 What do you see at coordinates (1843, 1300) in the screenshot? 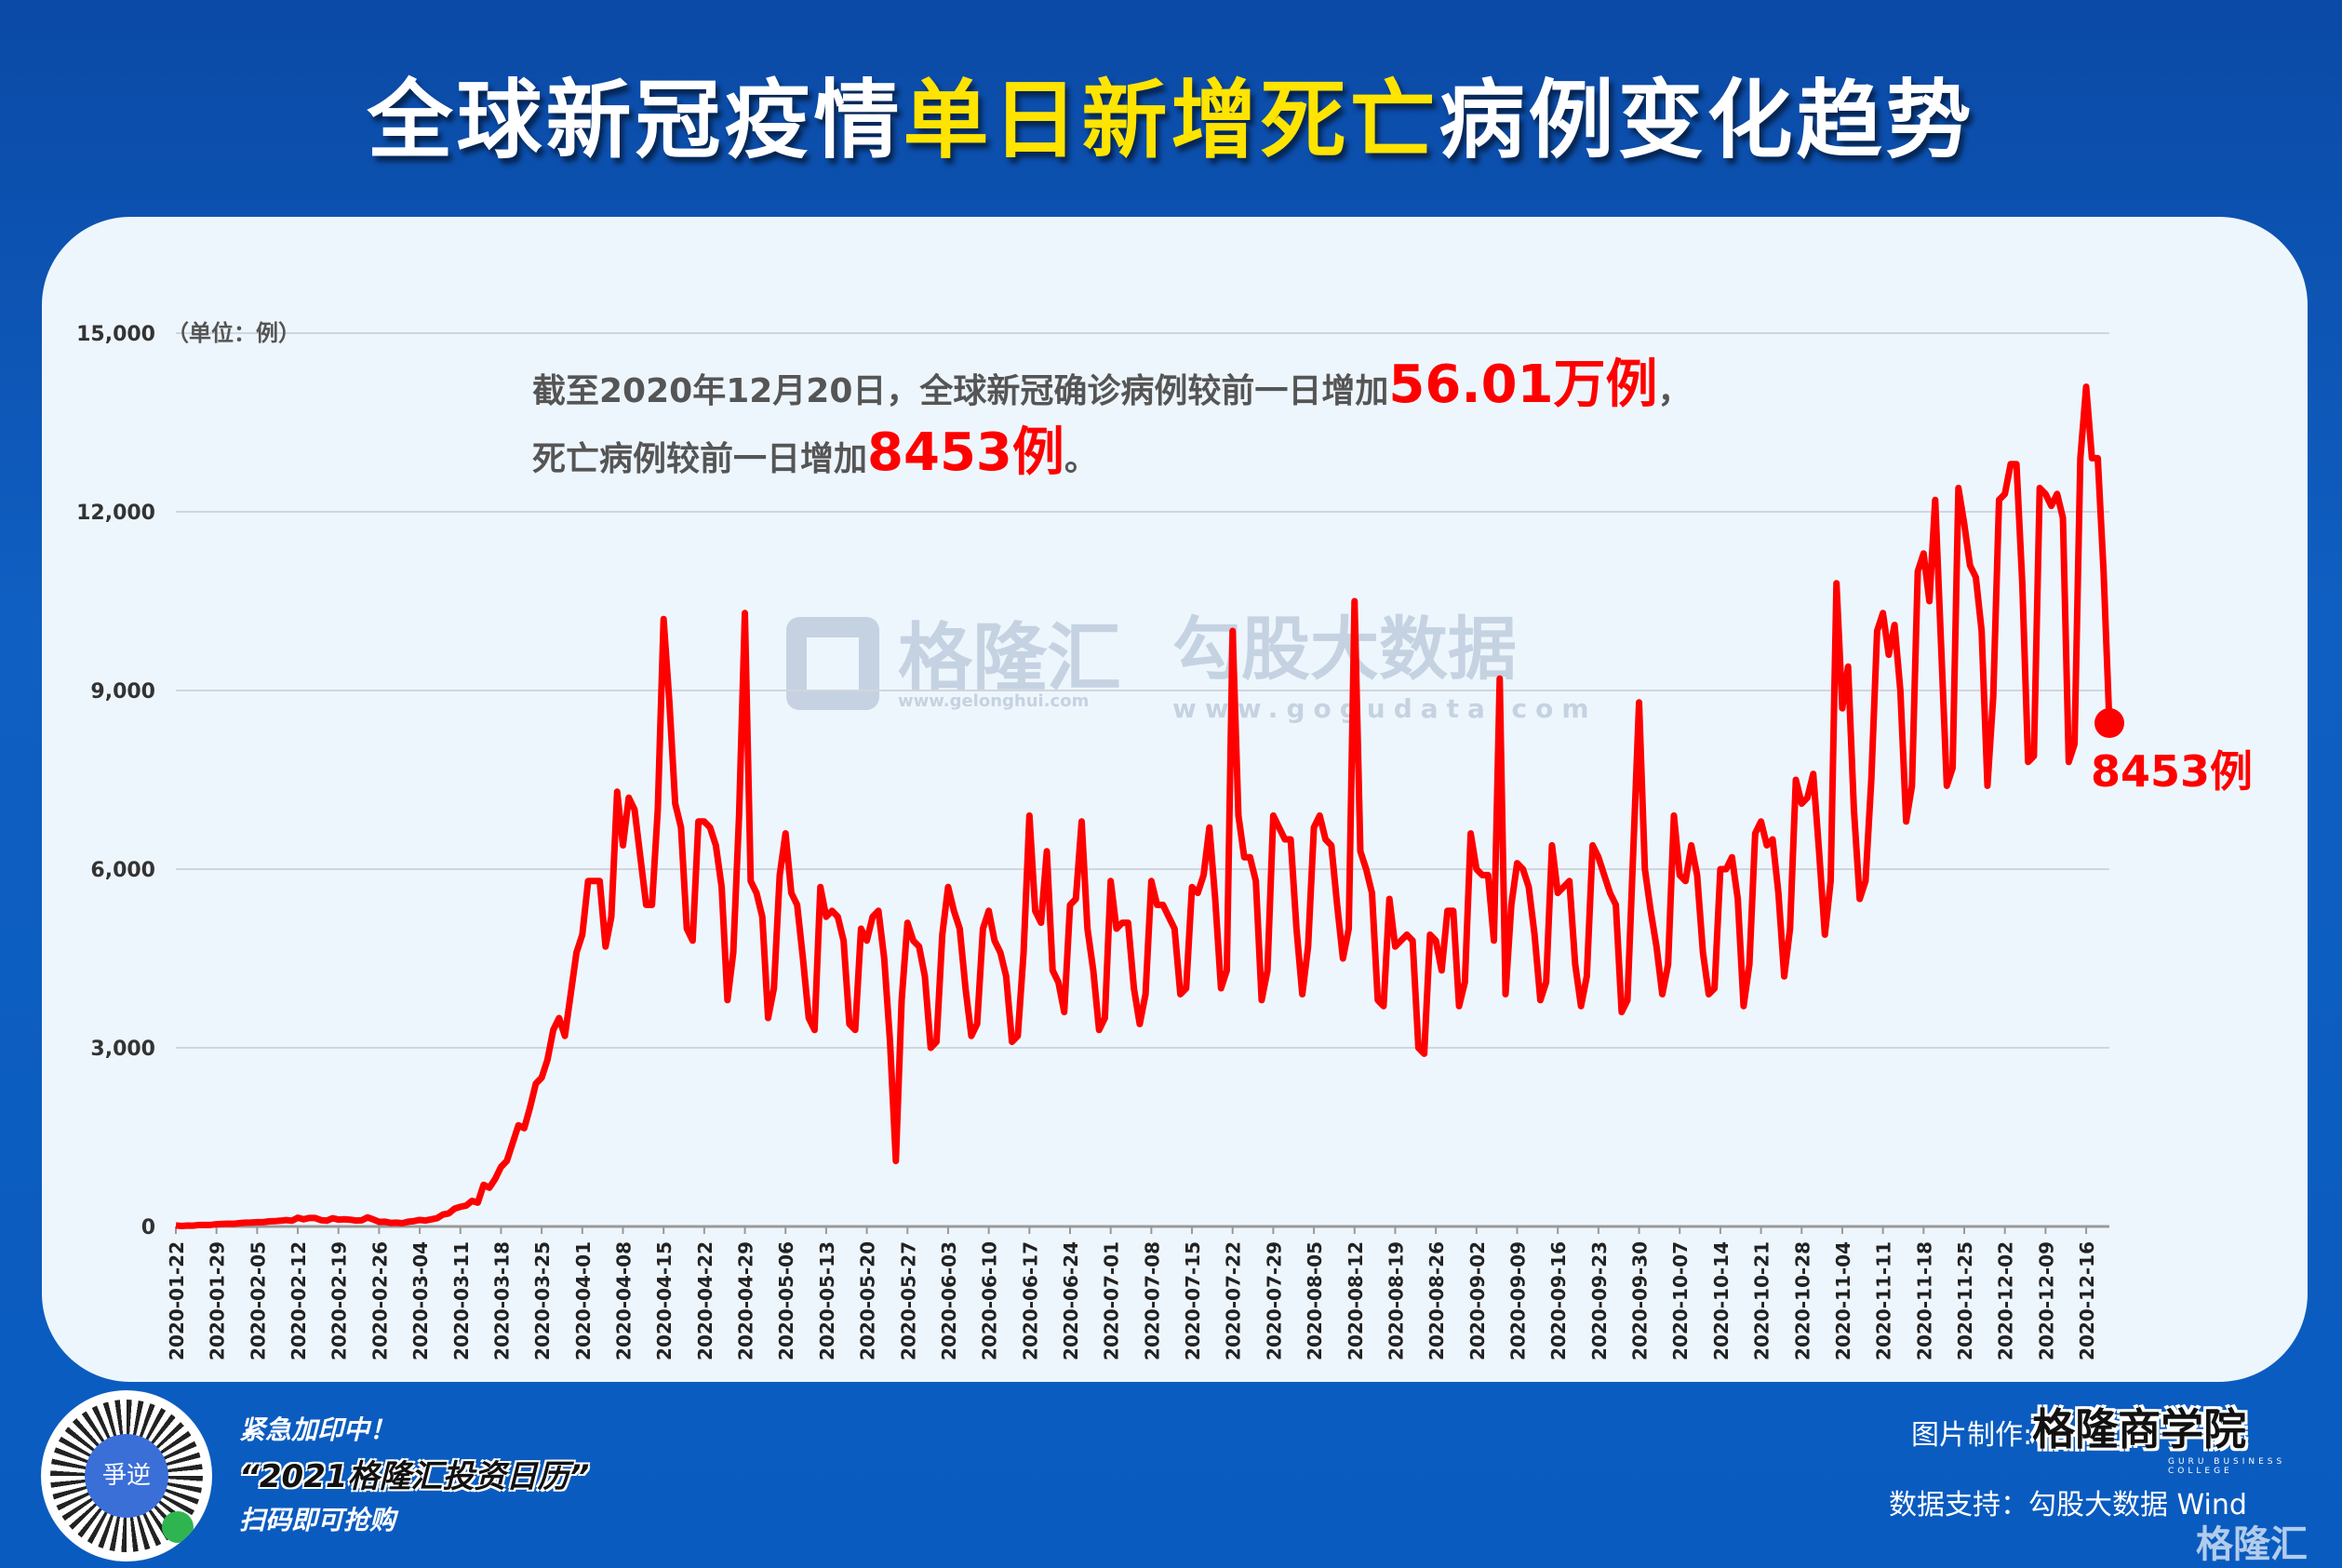
I see `x-tick-label: 2020-11-04` at bounding box center [1843, 1300].